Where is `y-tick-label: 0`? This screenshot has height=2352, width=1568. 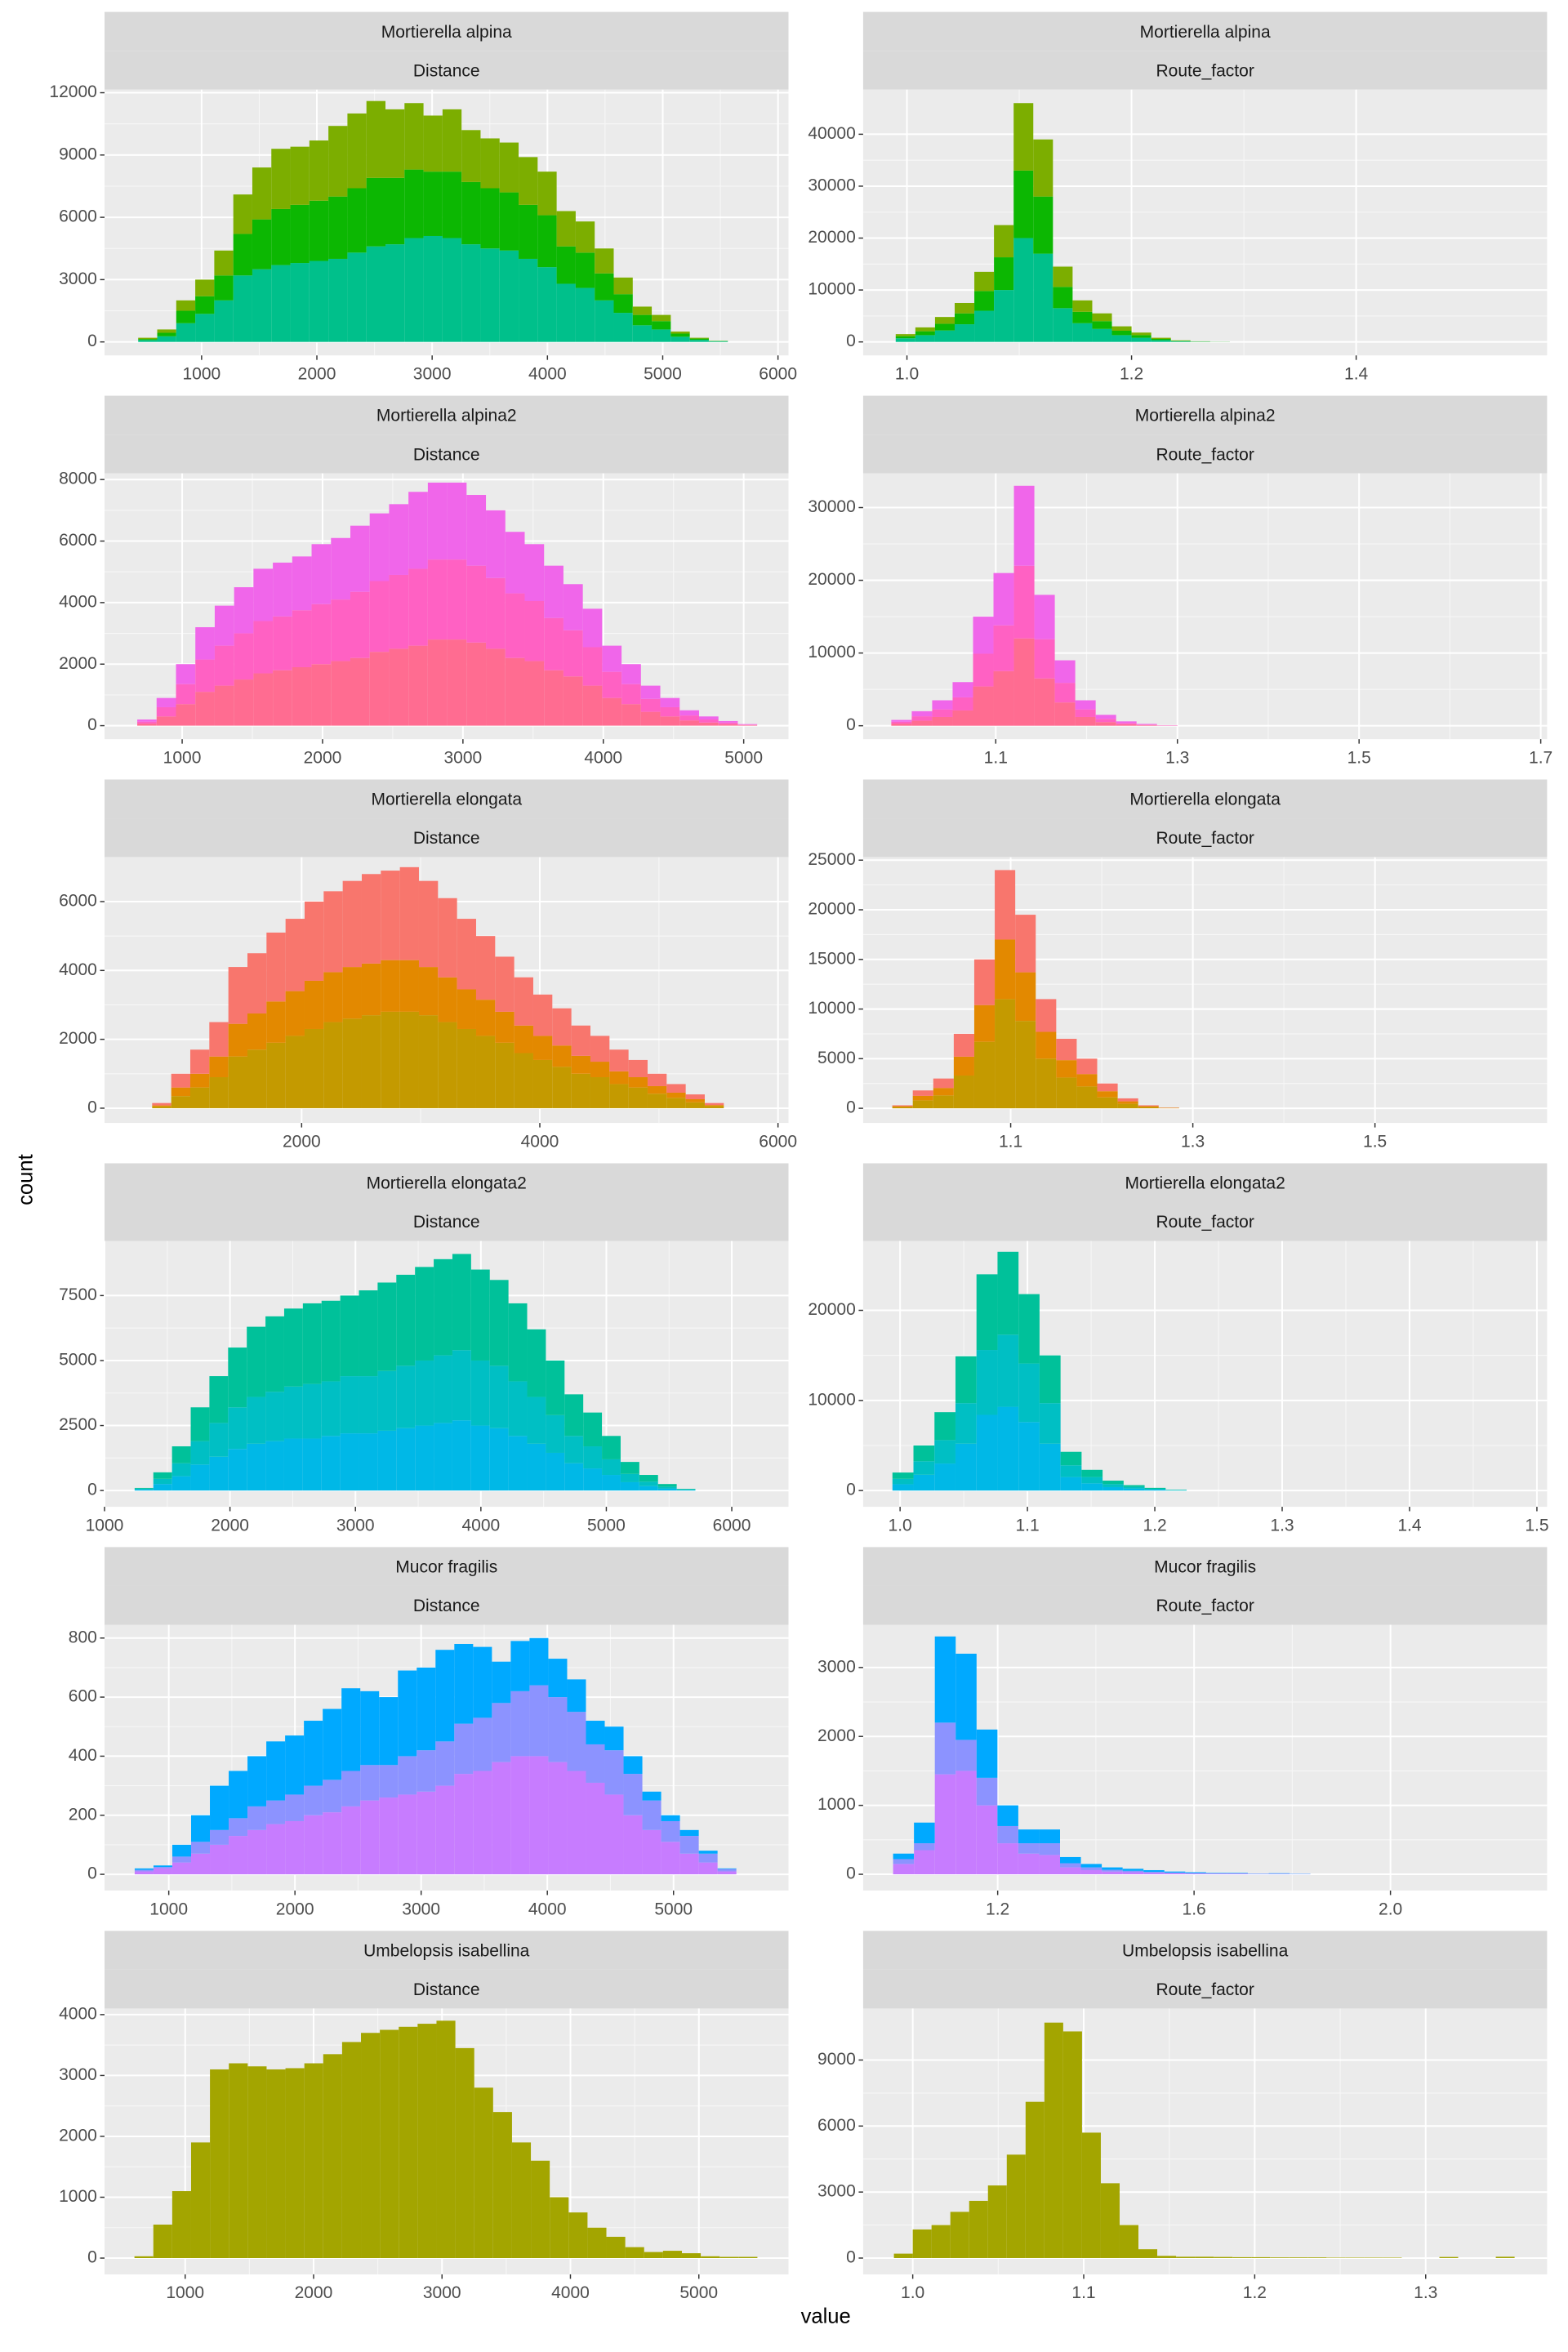
y-tick-label: 0 is located at coordinates (92, 2257).